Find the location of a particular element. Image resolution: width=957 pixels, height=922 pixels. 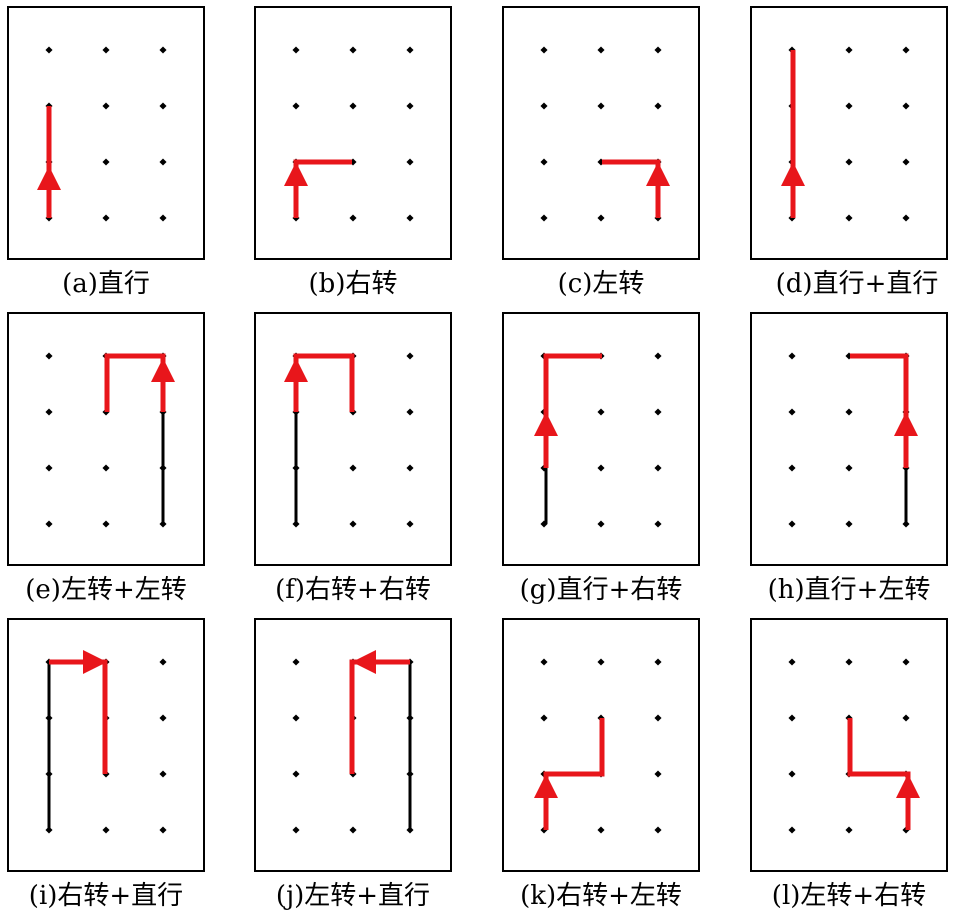

grid-diagram-j is located at coordinates (353, 742).